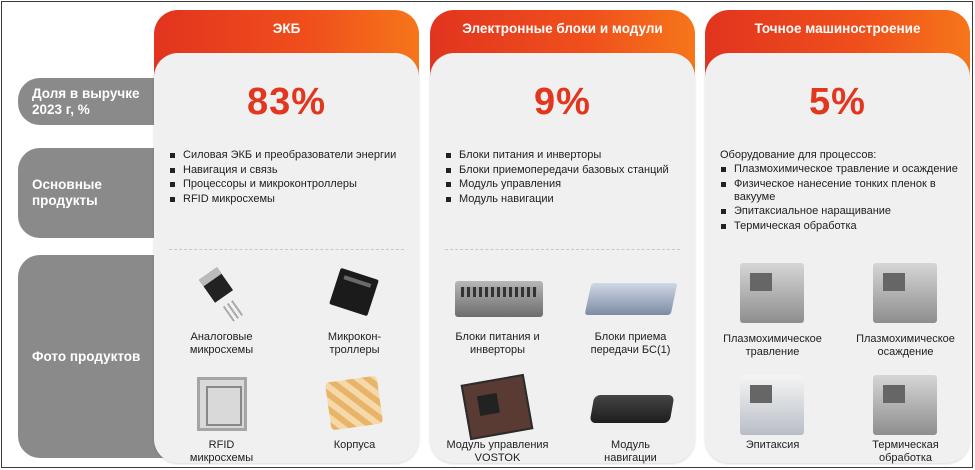  Describe the element at coordinates (497, 407) in the screenshot. I see `control-module-image` at that location.